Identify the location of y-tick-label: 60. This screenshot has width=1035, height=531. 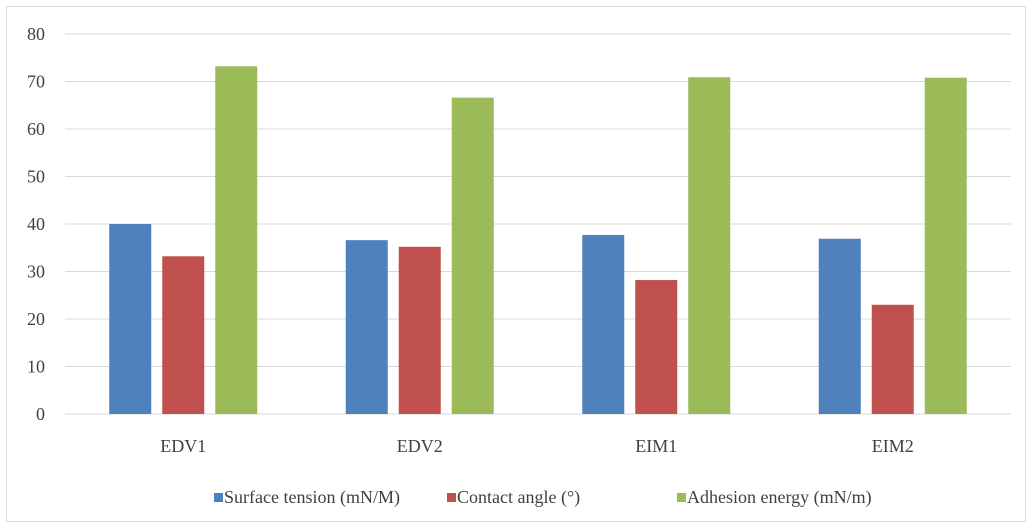
(36, 129).